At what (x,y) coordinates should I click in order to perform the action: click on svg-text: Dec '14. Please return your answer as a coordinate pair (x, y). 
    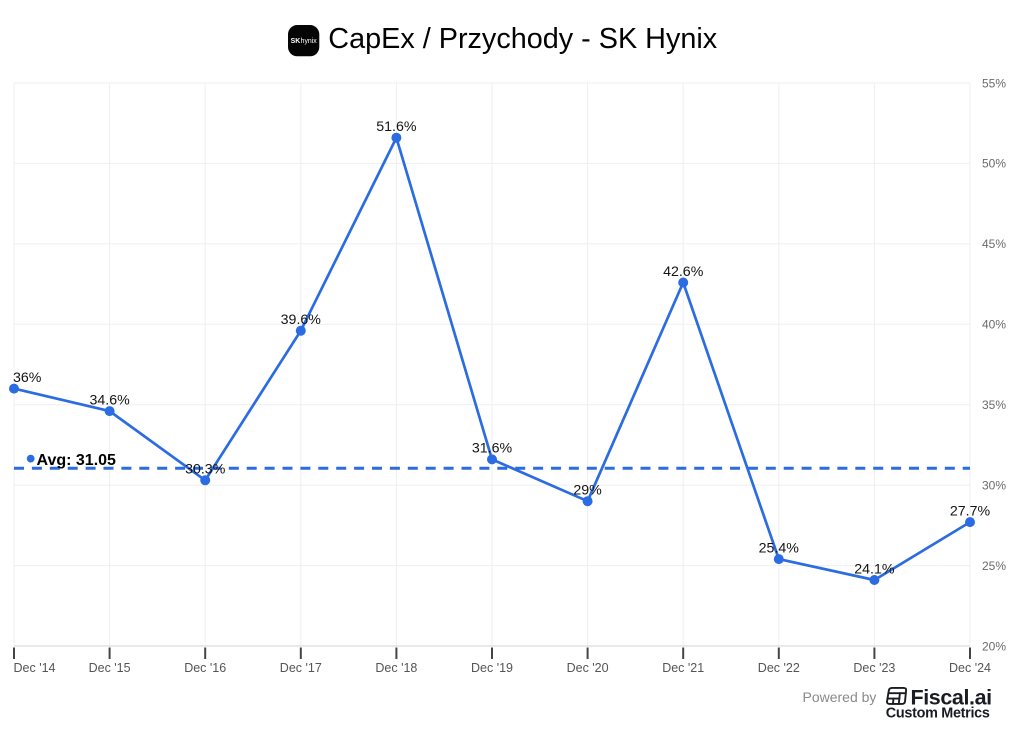
    Looking at the image, I should click on (35, 668).